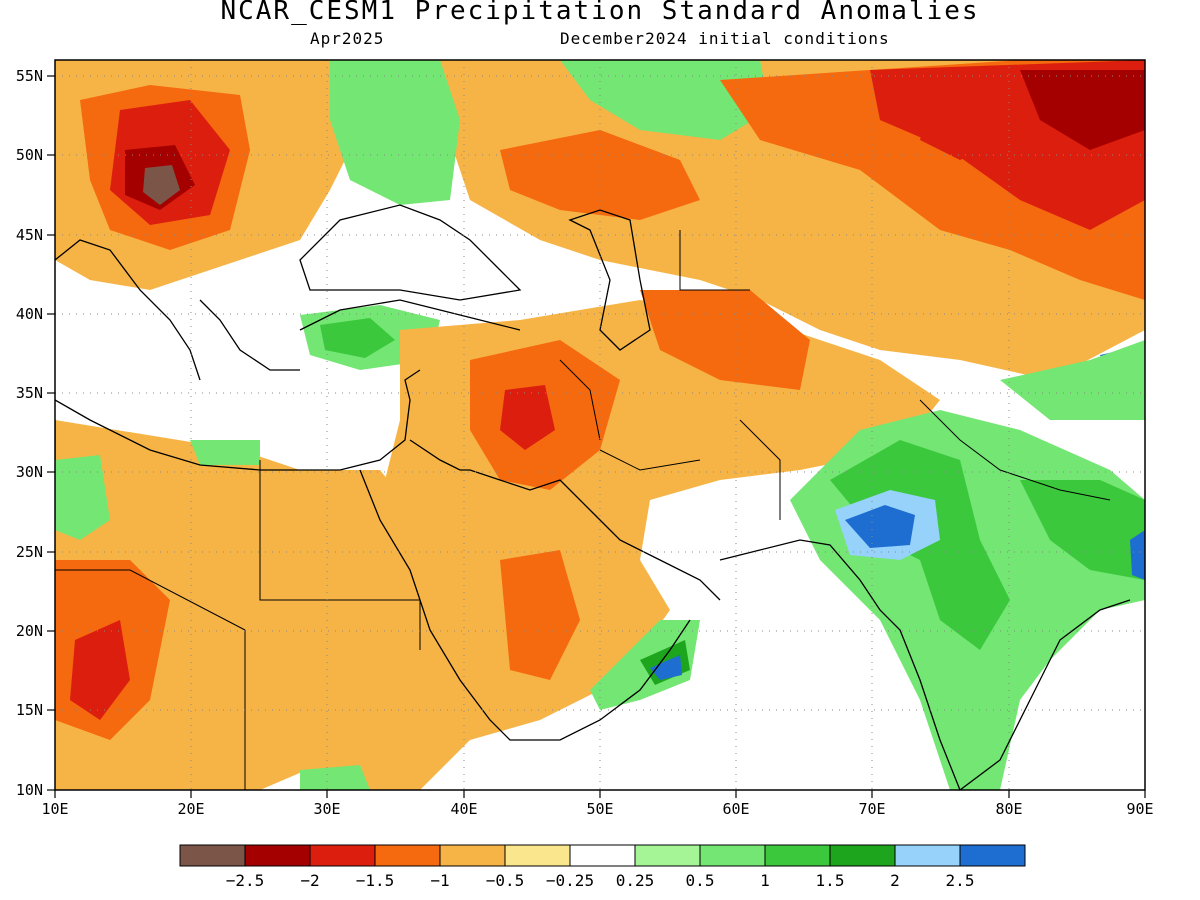 The height and width of the screenshot is (900, 1200). Describe the element at coordinates (29, 472) in the screenshot. I see `y-tick-label: 30N` at that location.